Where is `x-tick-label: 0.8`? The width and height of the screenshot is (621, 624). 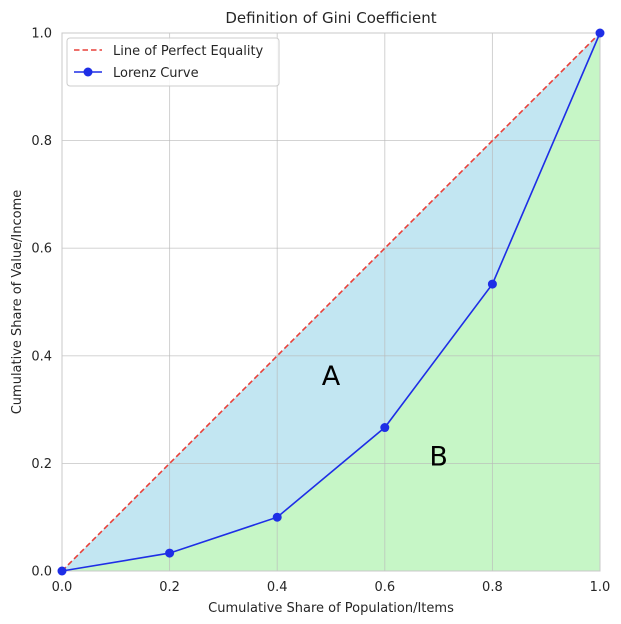
x-tick-label: 0.8 is located at coordinates (492, 587).